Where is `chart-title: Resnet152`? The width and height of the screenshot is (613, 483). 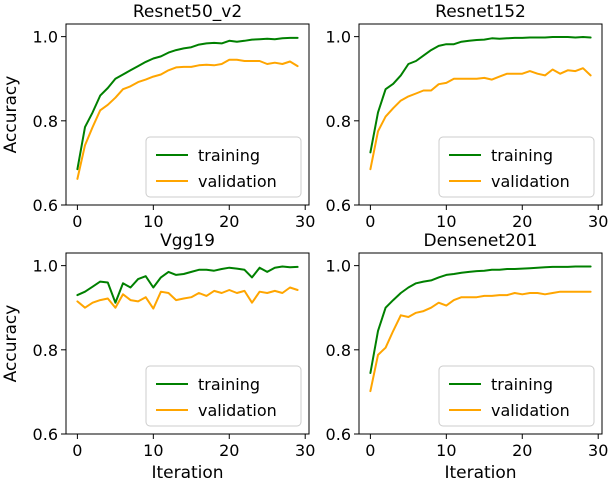 chart-title: Resnet152 is located at coordinates (480, 12).